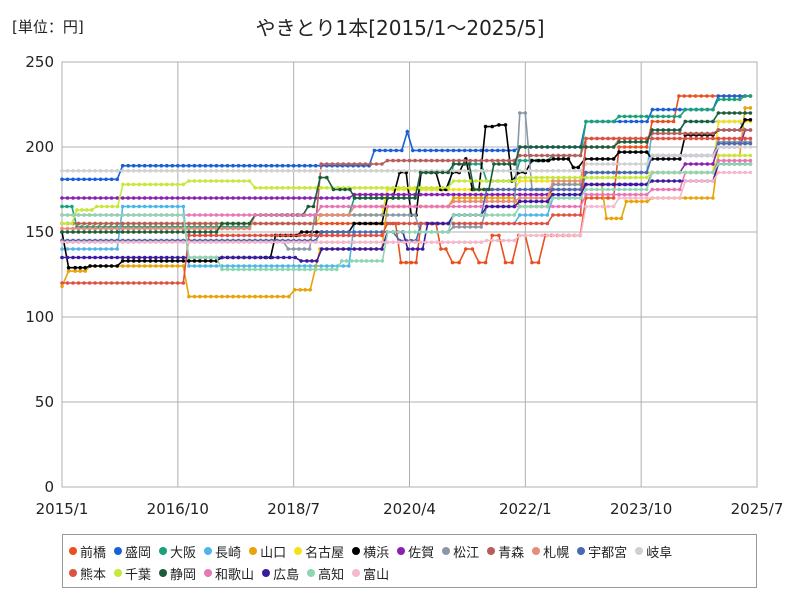  What do you see at coordinates (550, 551) in the screenshot?
I see `legend-item: 札幌` at bounding box center [550, 551].